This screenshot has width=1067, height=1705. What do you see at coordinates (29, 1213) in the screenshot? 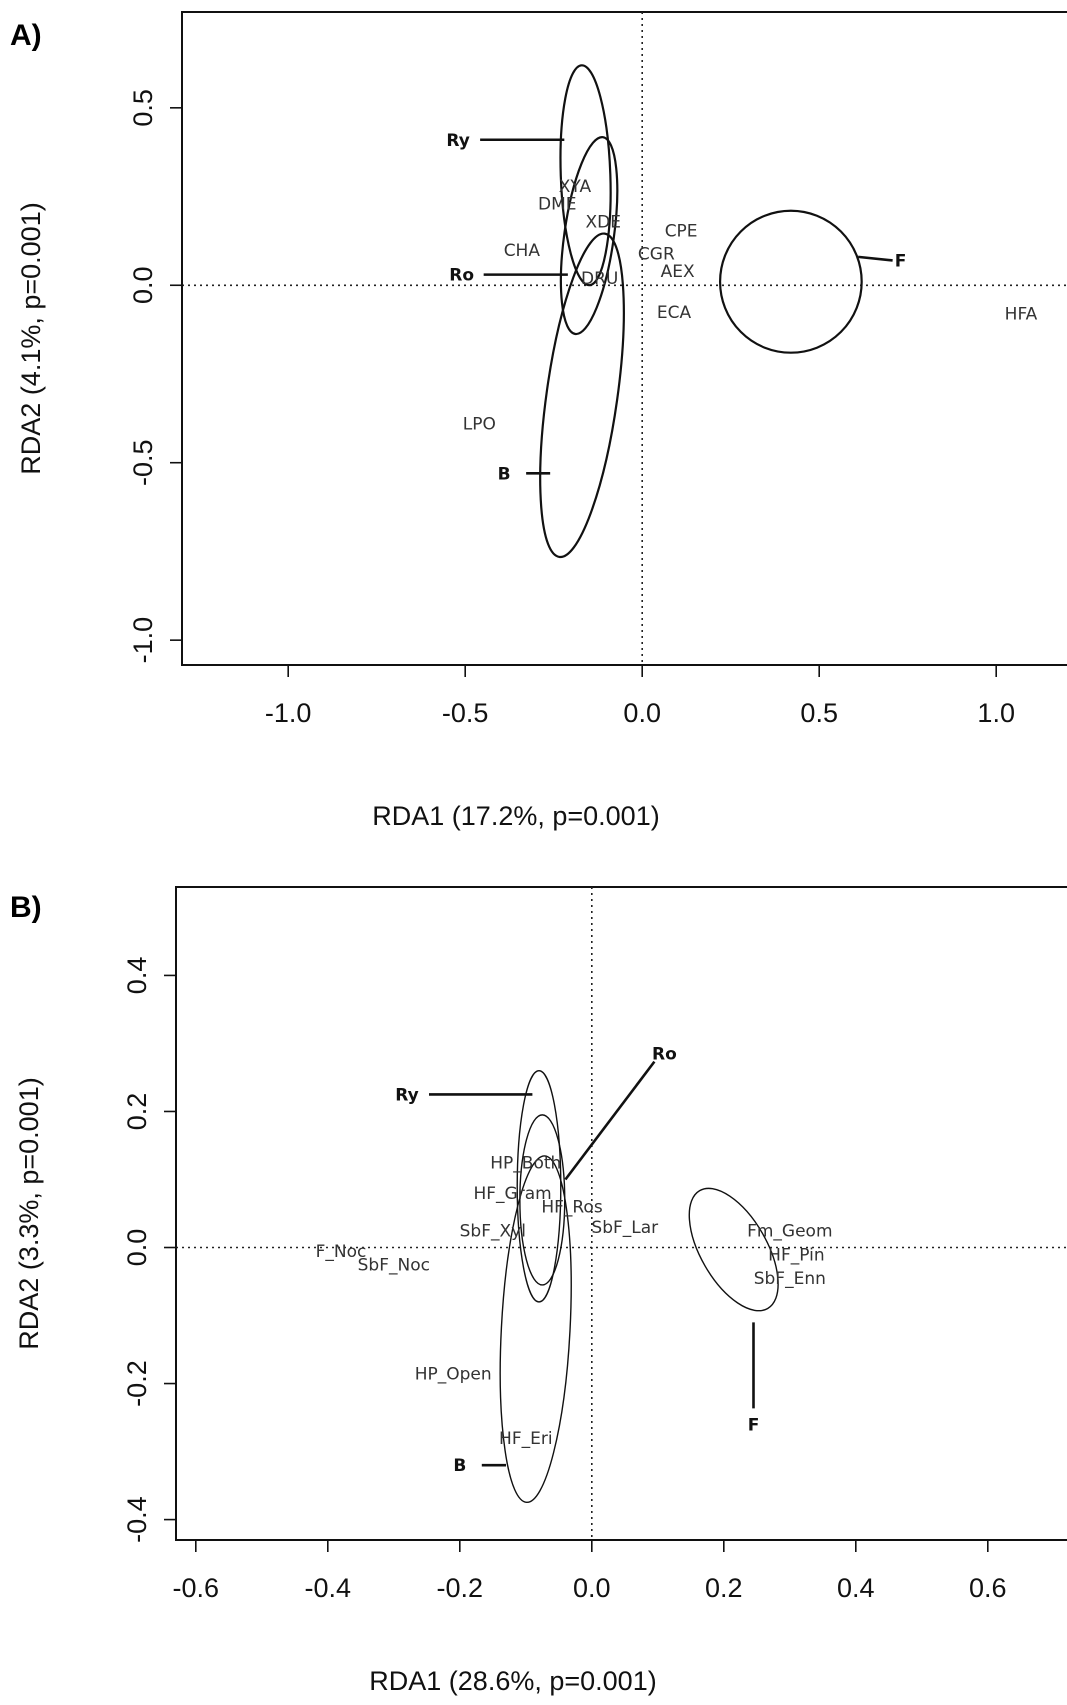
I see `y-axis-title: RDA2 (3.3%, p=0.001)` at bounding box center [29, 1213].